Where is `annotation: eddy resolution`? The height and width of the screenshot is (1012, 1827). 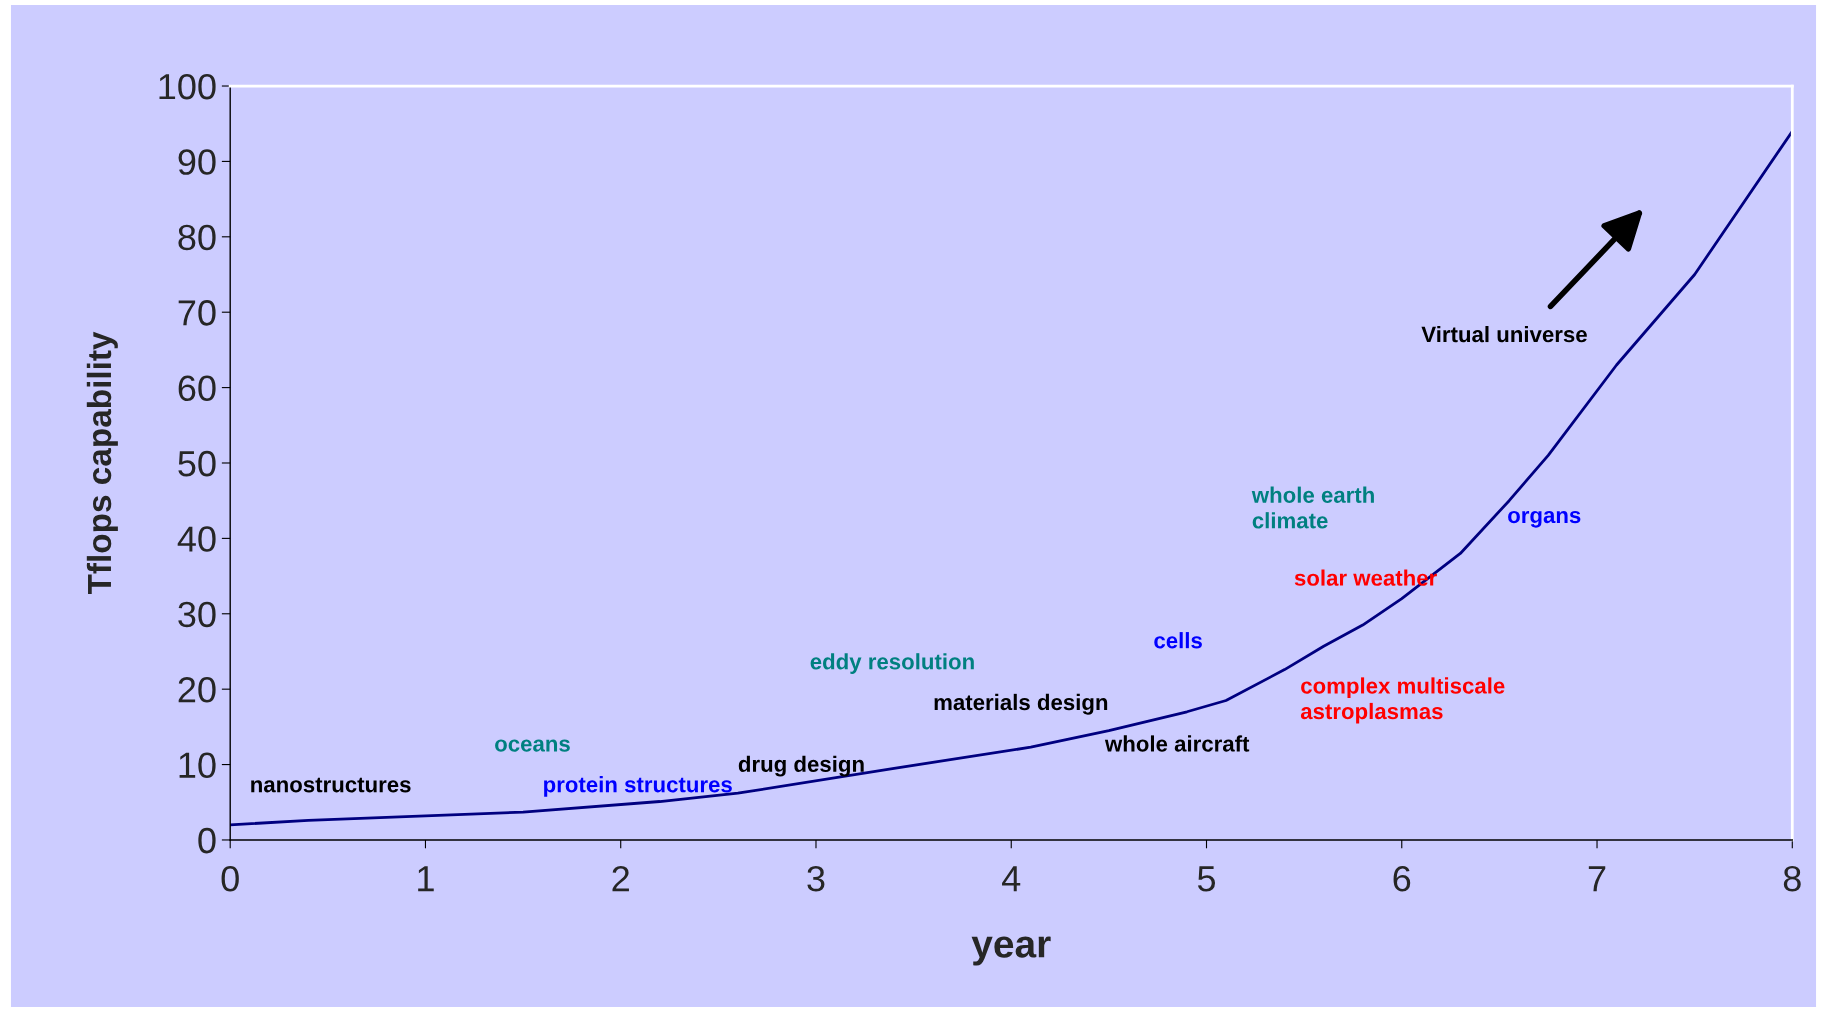
annotation: eddy resolution is located at coordinates (892, 663).